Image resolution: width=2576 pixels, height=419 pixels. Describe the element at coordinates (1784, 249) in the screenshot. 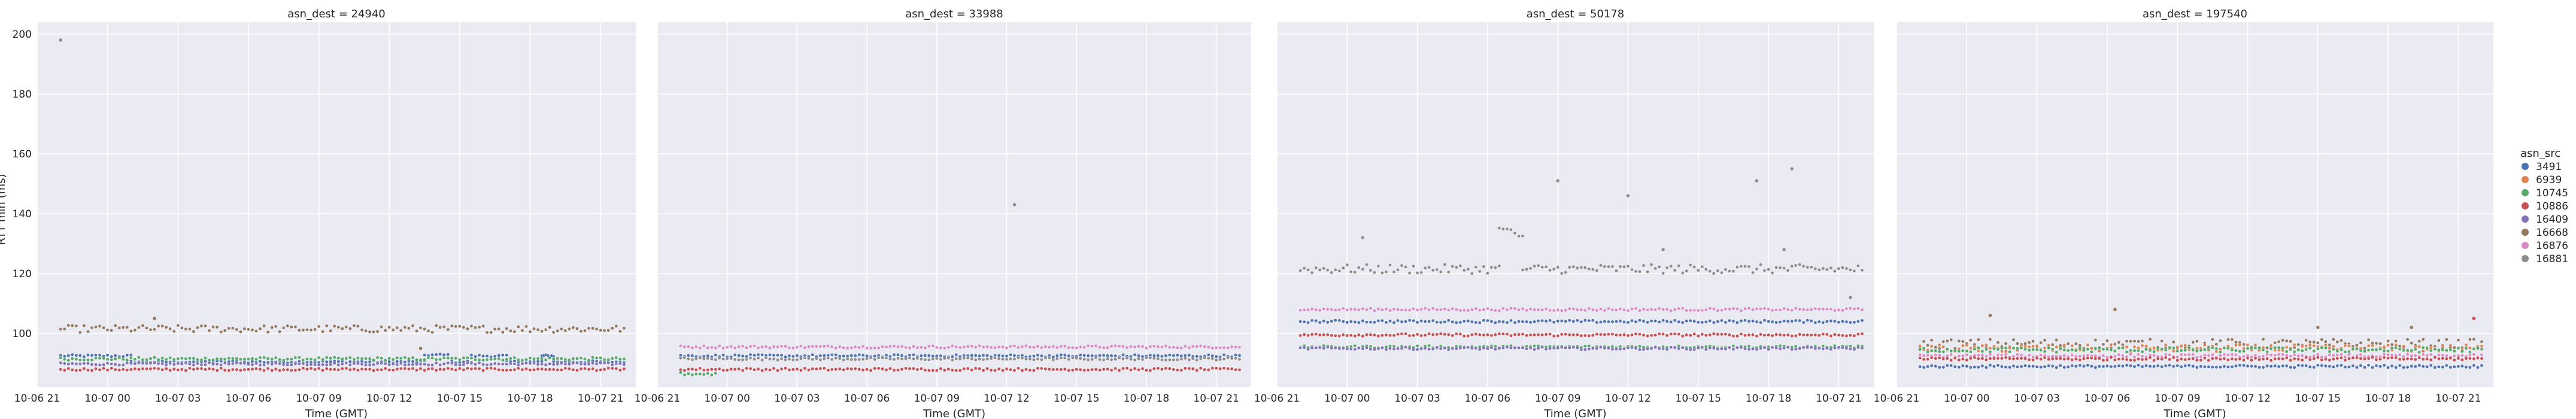

I see `outlier-point` at that location.